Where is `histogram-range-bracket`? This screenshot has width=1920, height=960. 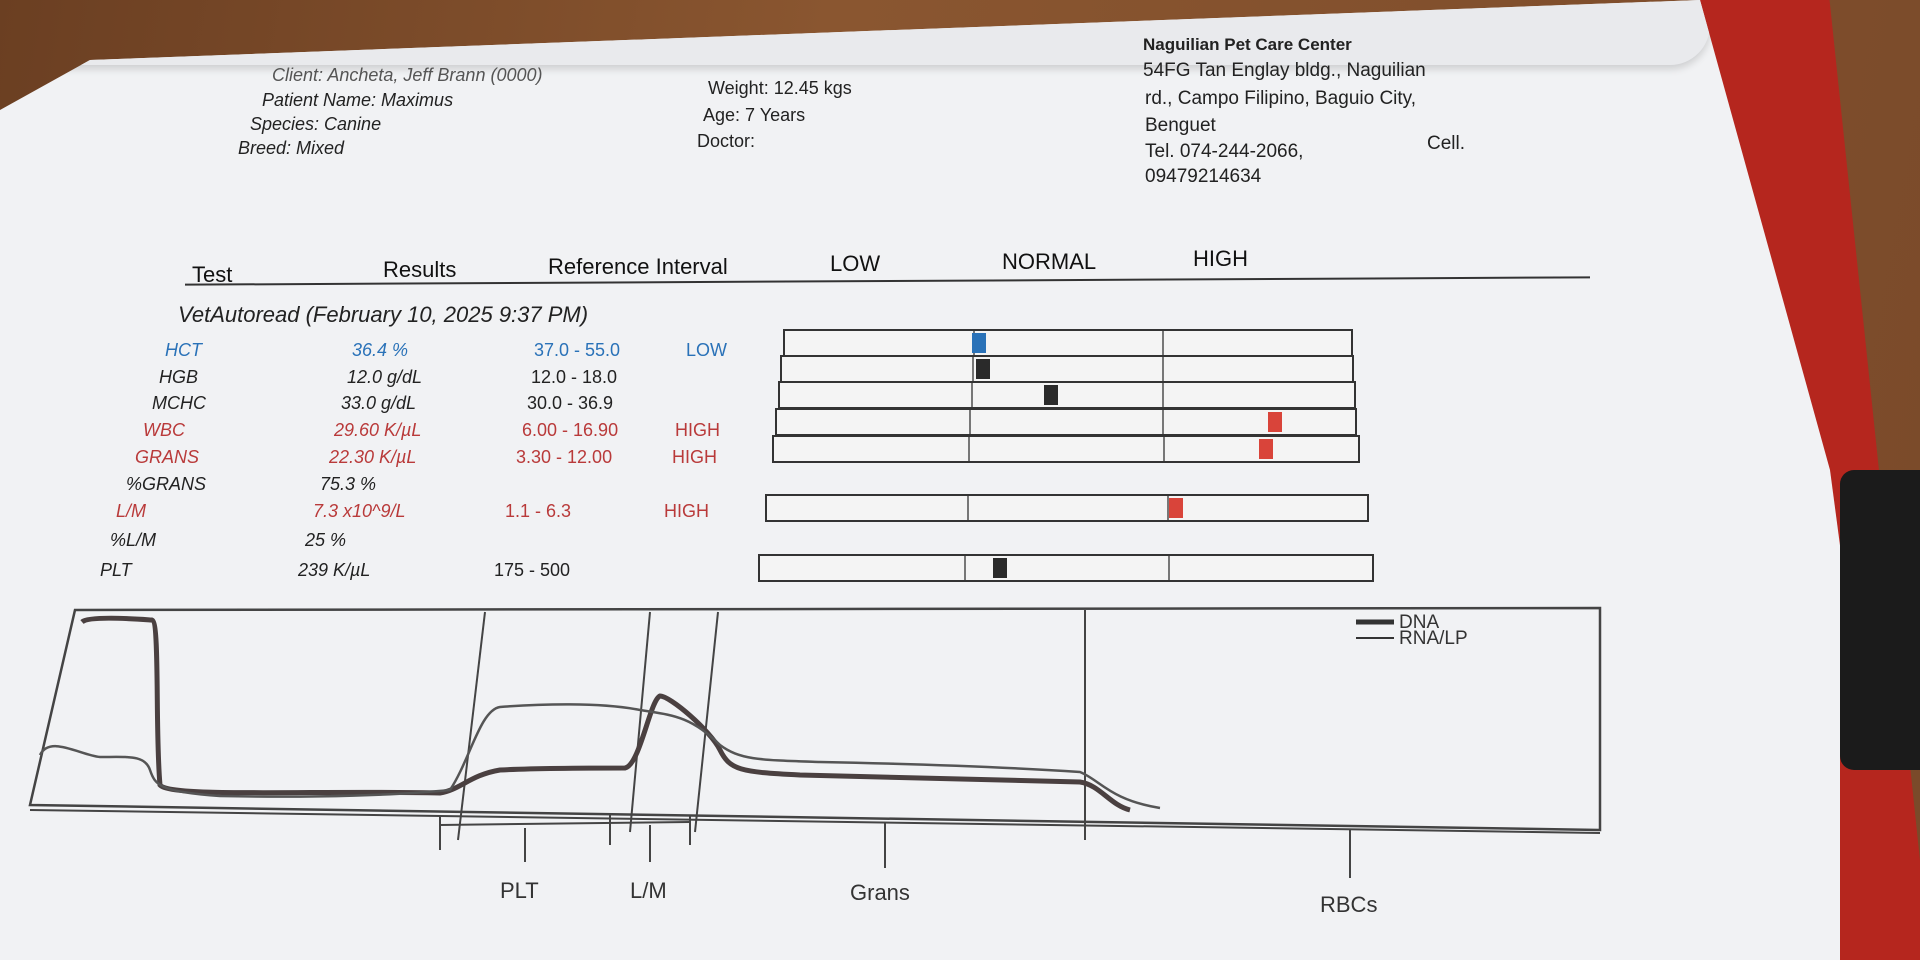 histogram-range-bracket is located at coordinates (895, 846).